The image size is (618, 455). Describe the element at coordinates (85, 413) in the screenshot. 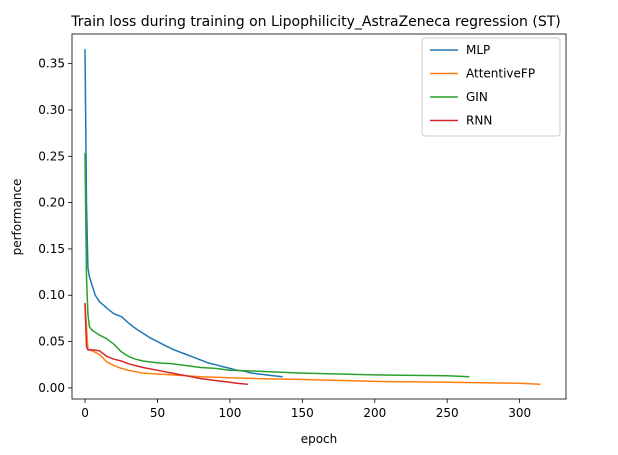

I see `x-tick-label: 0` at that location.